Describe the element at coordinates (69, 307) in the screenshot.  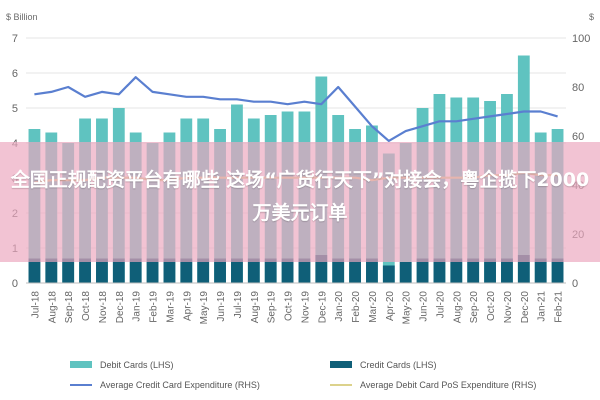
I see `x-axis-tick-label: Sep-18` at that location.